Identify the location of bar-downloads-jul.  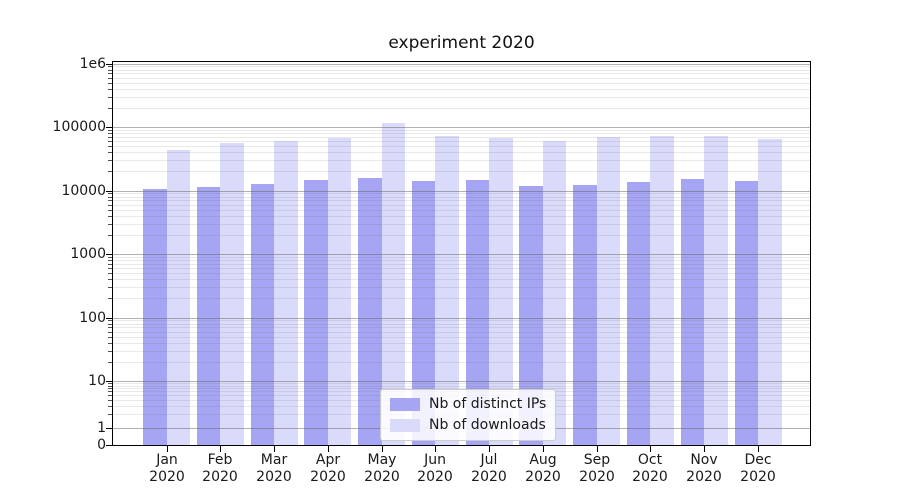
(501, 291).